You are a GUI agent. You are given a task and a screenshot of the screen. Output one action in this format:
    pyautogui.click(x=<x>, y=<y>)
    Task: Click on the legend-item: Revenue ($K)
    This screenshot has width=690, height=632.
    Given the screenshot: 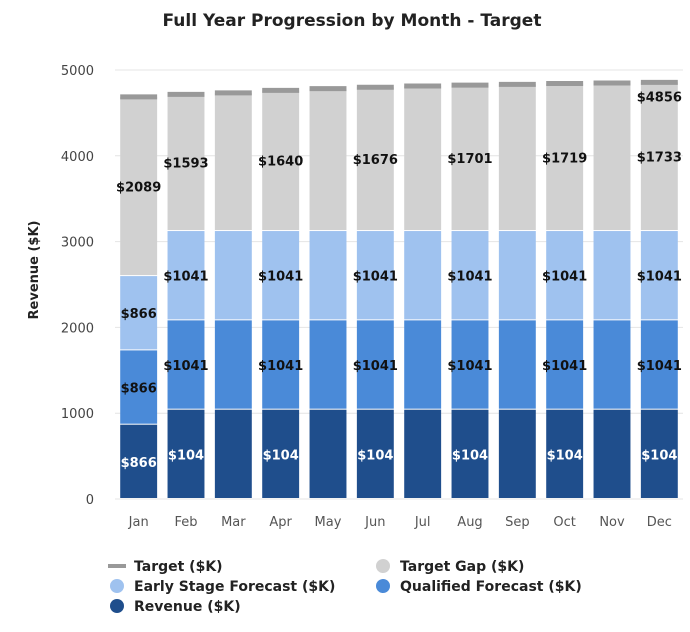 What is the action you would take?
    pyautogui.click(x=175, y=607)
    